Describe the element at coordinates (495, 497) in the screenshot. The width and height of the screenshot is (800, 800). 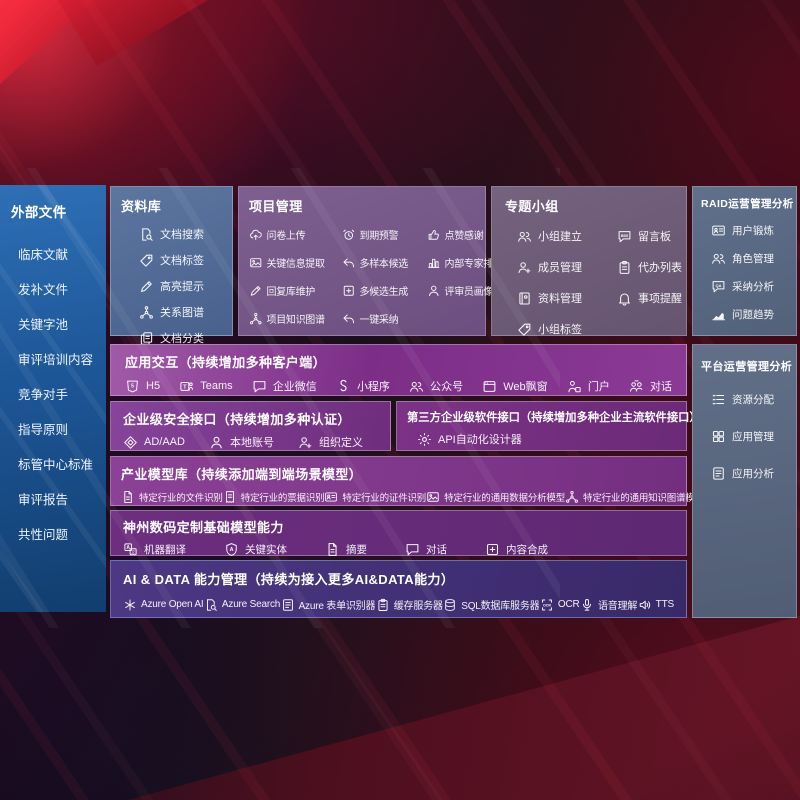
I see `feature-item: 特定行业的通用数据分析模型` at that location.